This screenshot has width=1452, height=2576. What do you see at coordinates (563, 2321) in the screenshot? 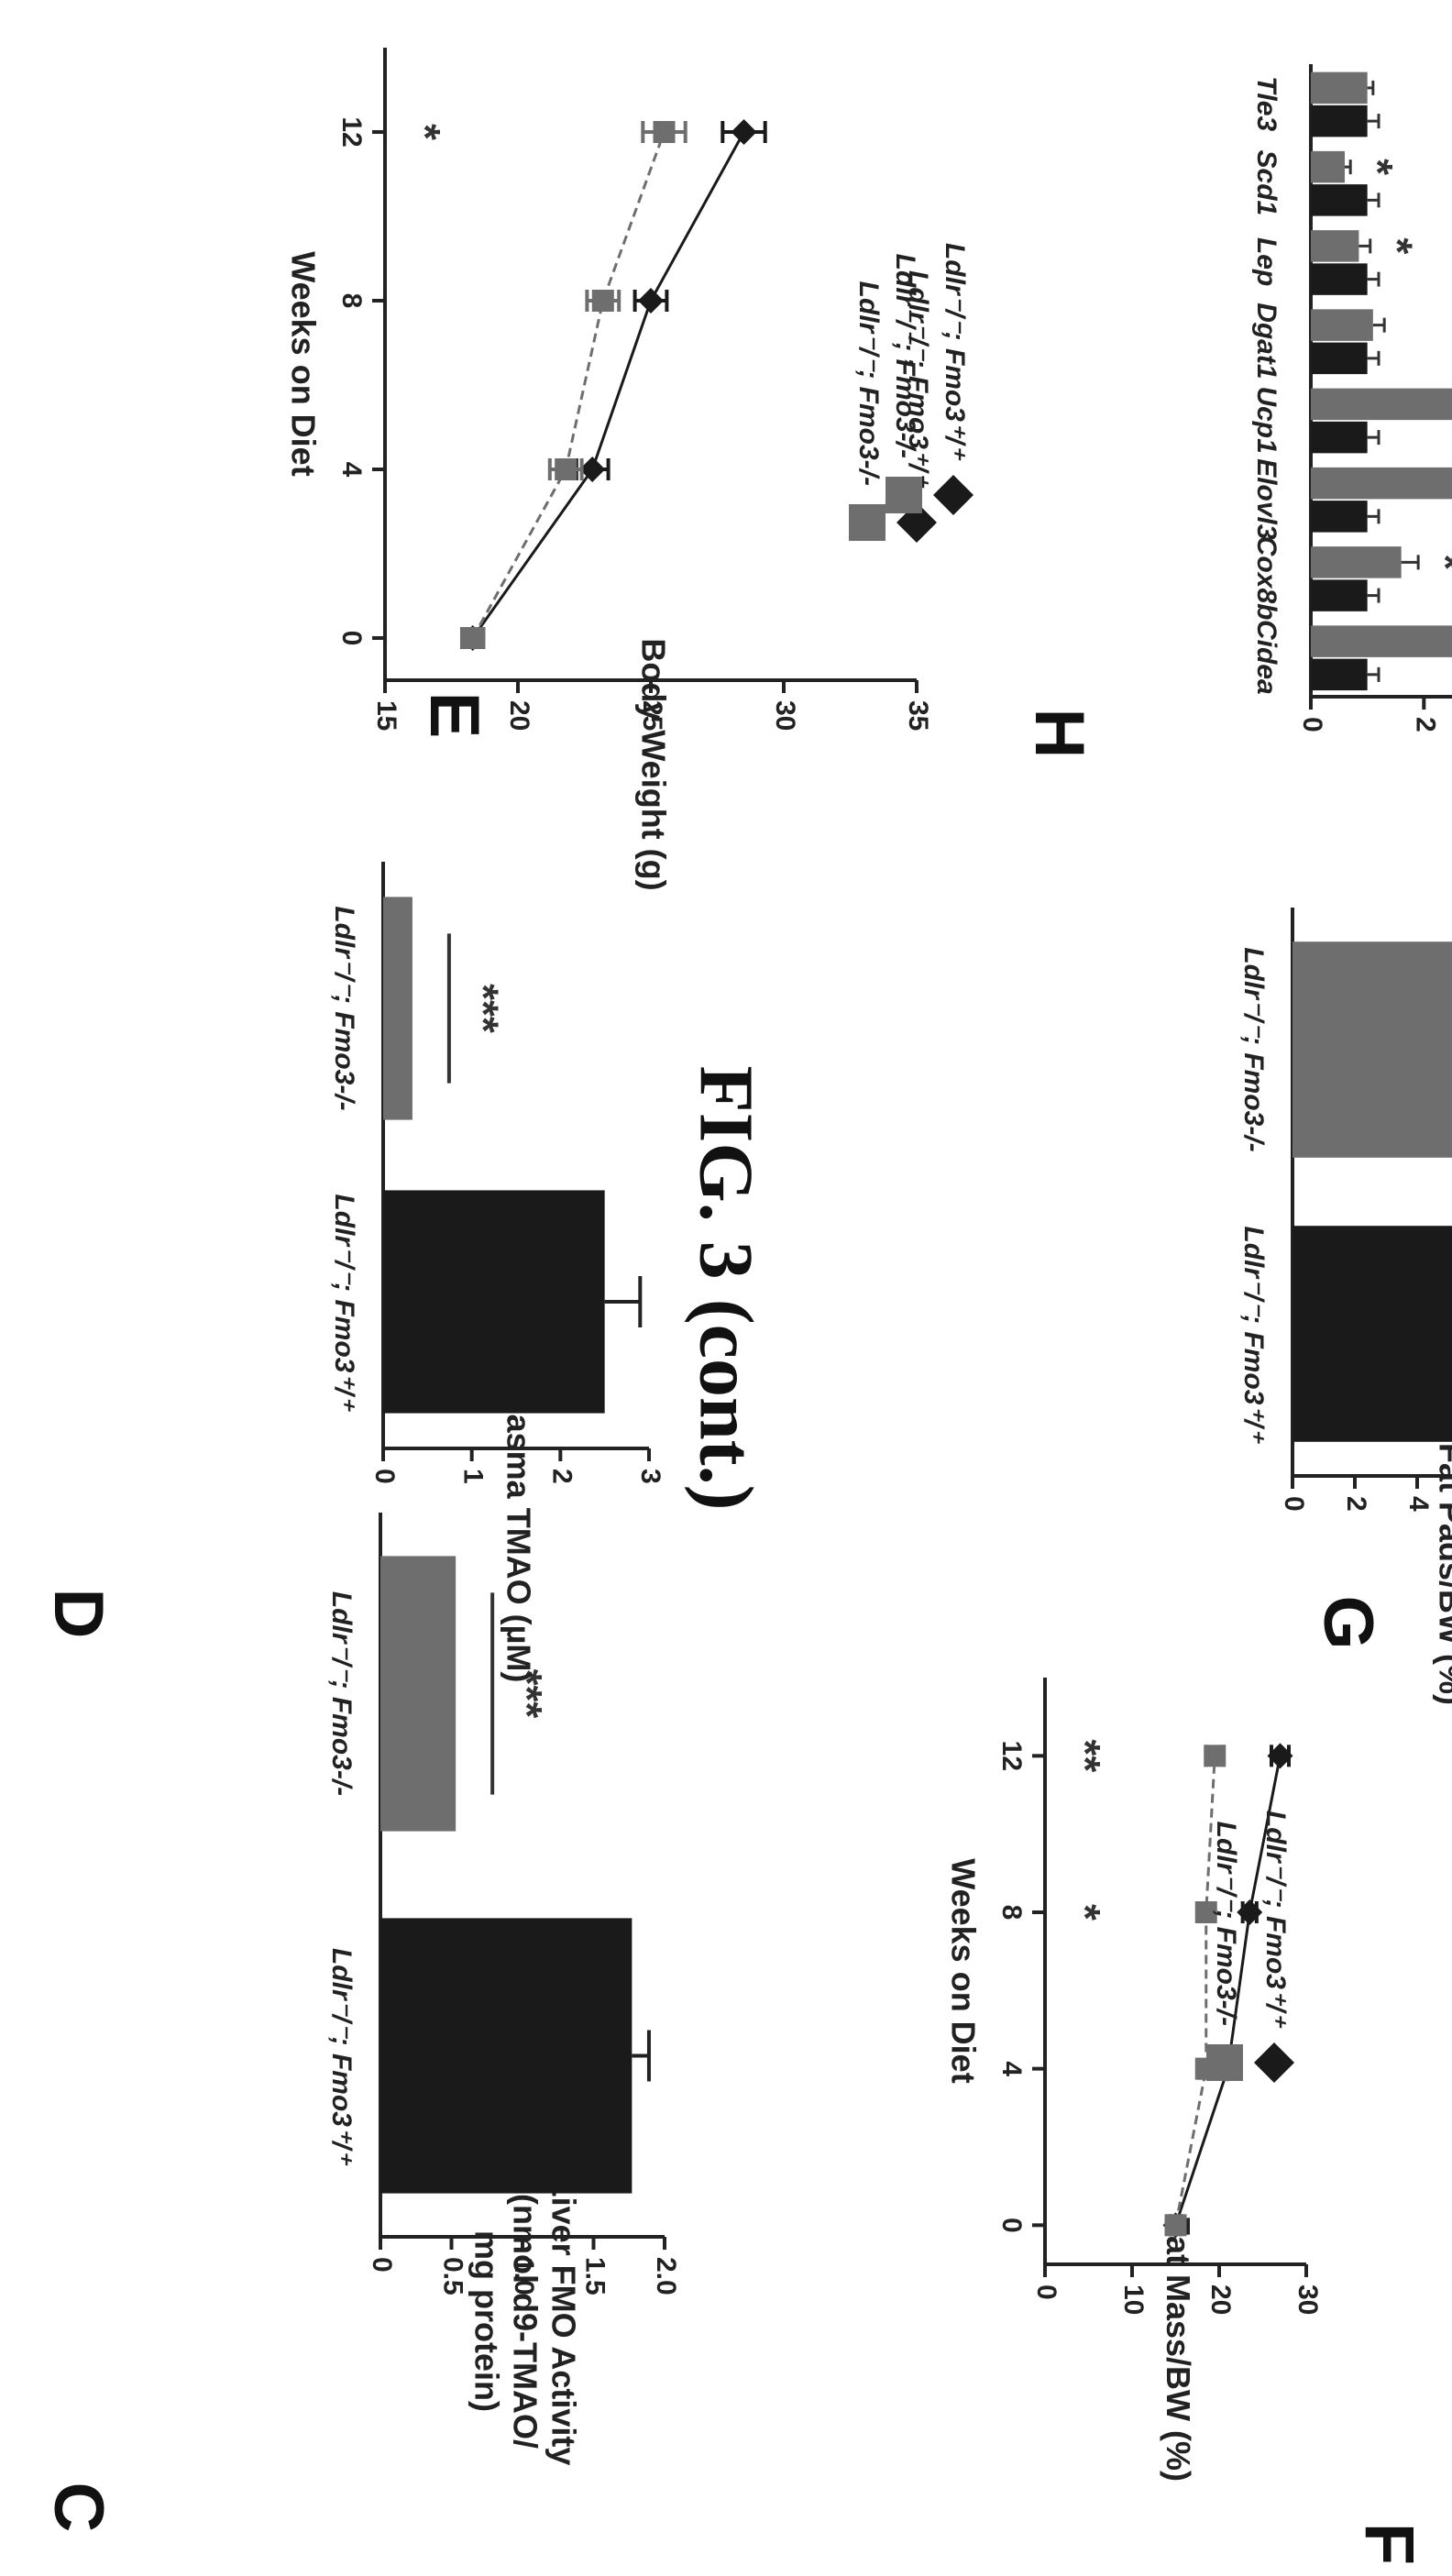
I see `y-axis-label: Liver FMO Activity` at bounding box center [563, 2321].